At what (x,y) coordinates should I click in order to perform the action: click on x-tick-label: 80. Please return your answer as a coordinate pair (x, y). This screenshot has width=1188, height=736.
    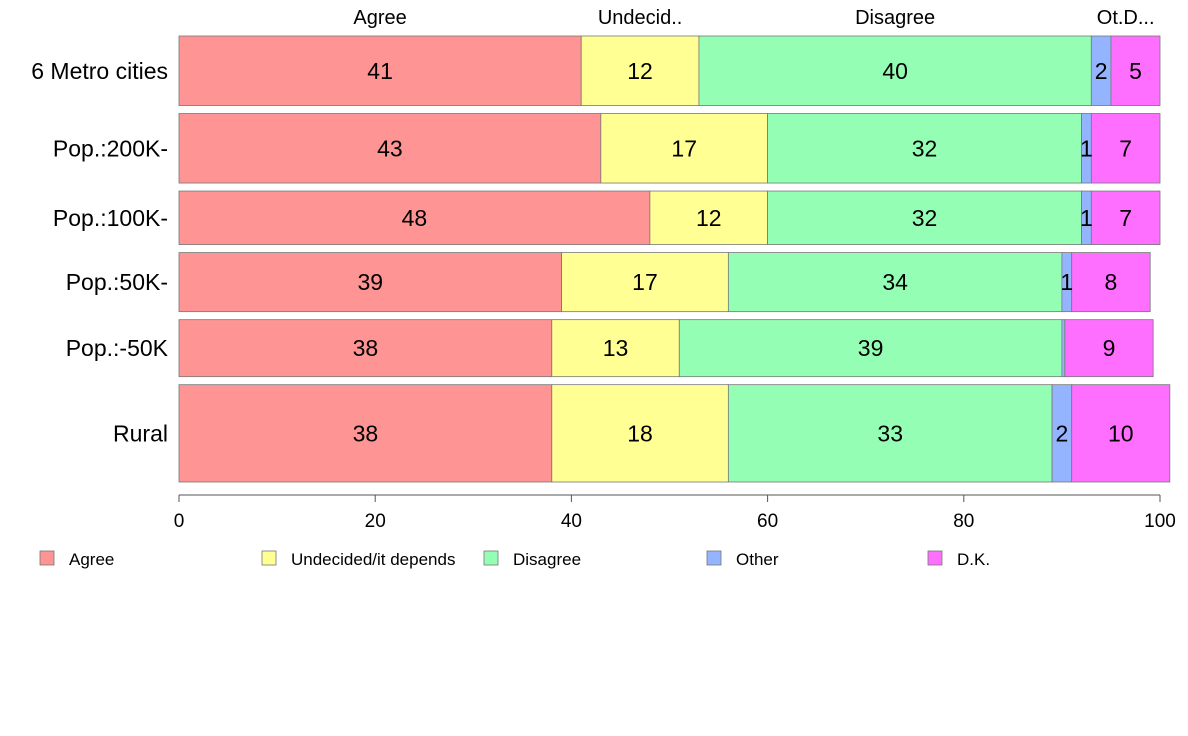
    Looking at the image, I should click on (963, 521).